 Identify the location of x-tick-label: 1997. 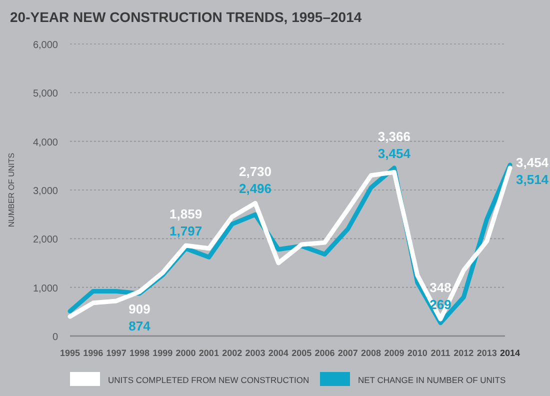
(116, 353).